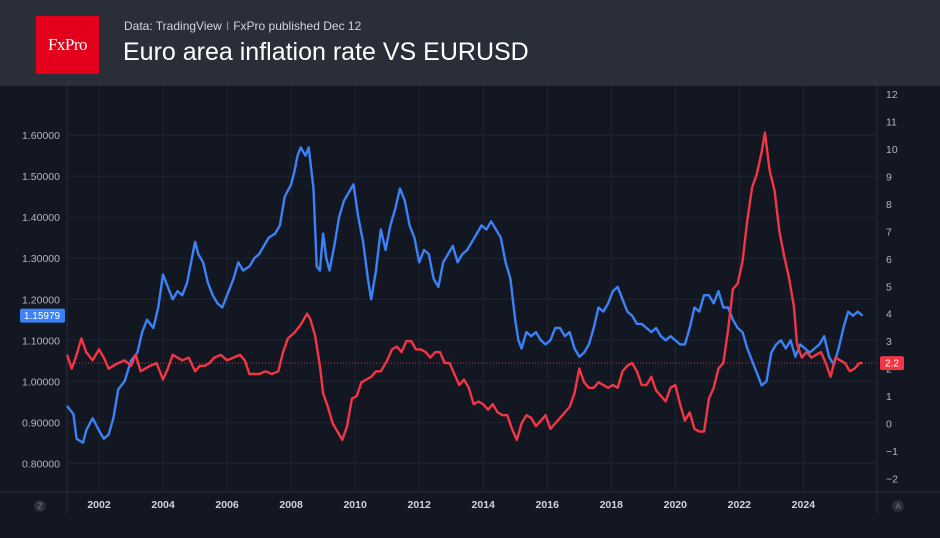  Describe the element at coordinates (41, 382) in the screenshot. I see `left-tick-label: 1.00000` at that location.